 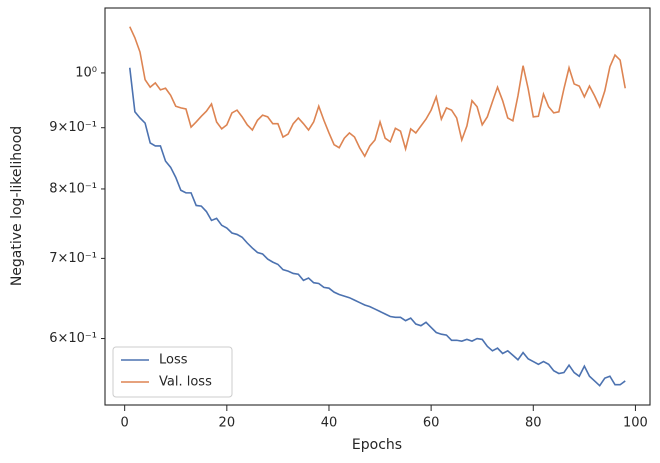 I want to click on legend-label: Loss, so click(x=173, y=360).